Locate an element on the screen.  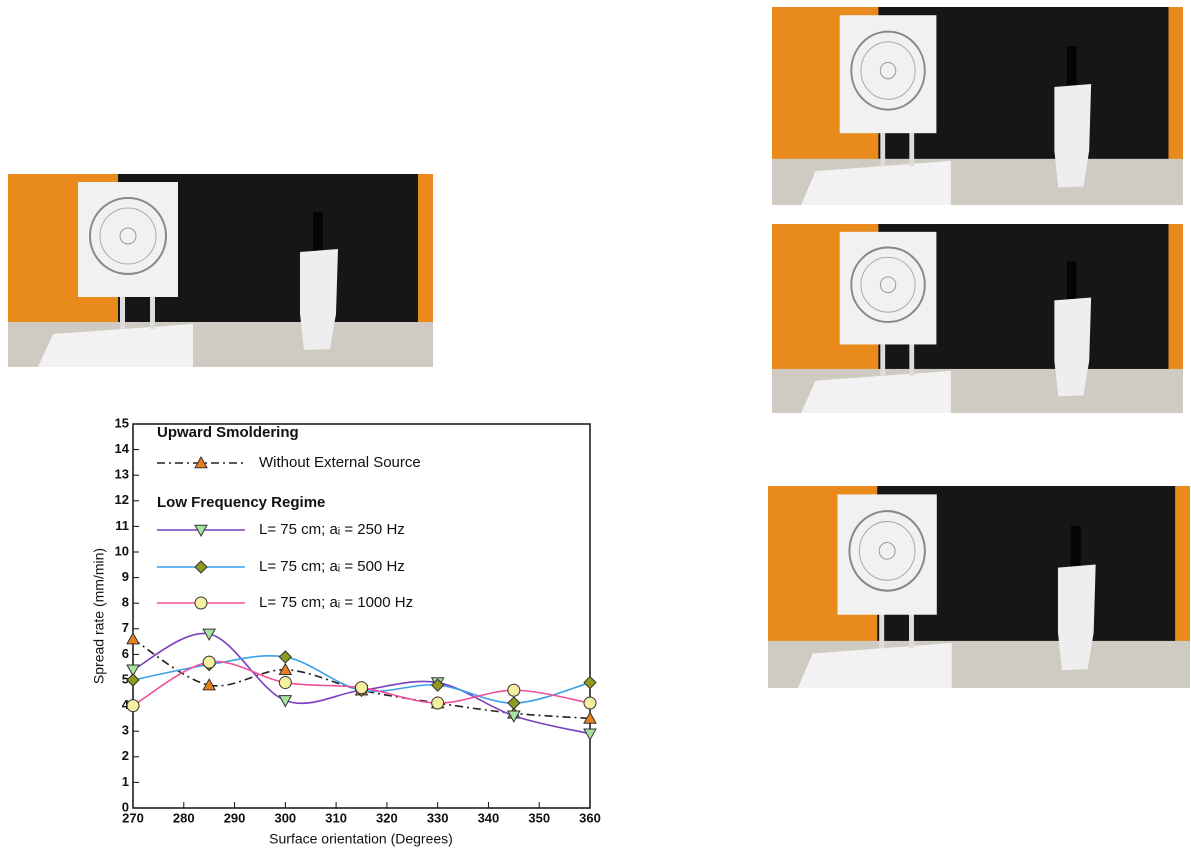
y-tick-label: 14 is located at coordinates (122, 448).